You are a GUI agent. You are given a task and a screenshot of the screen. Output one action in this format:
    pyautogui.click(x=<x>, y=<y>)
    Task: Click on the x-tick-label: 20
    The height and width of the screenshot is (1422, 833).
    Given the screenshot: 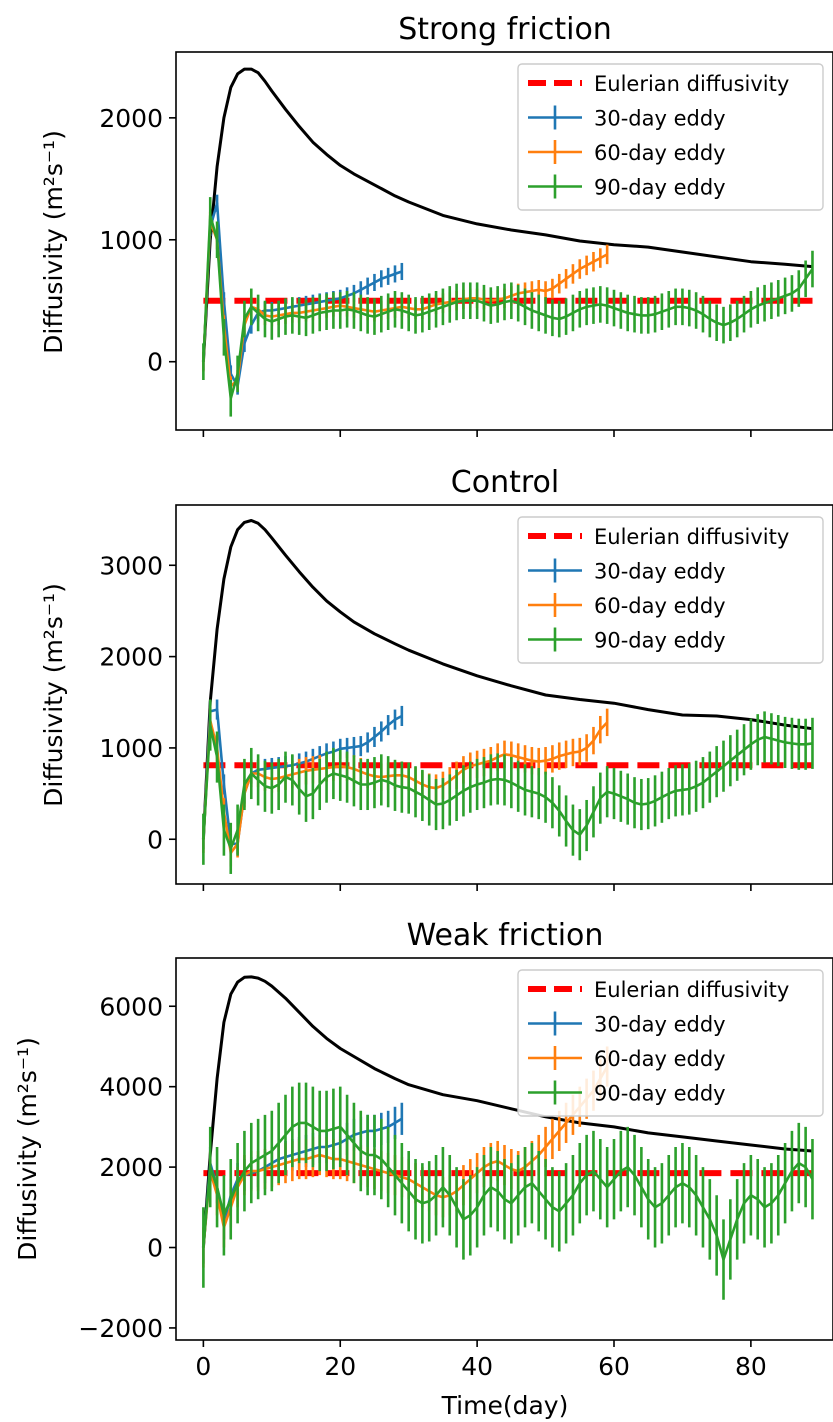 What is the action you would take?
    pyautogui.click(x=340, y=1366)
    